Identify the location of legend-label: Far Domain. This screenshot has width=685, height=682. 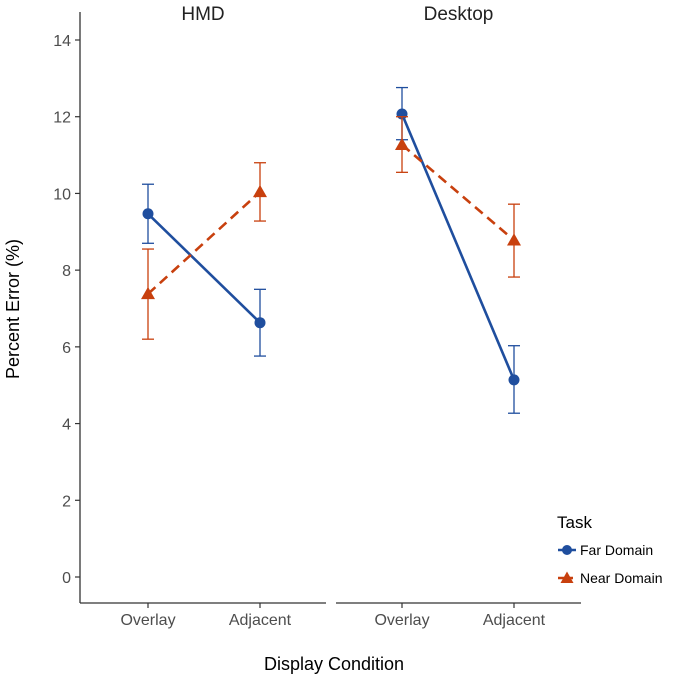
(616, 550).